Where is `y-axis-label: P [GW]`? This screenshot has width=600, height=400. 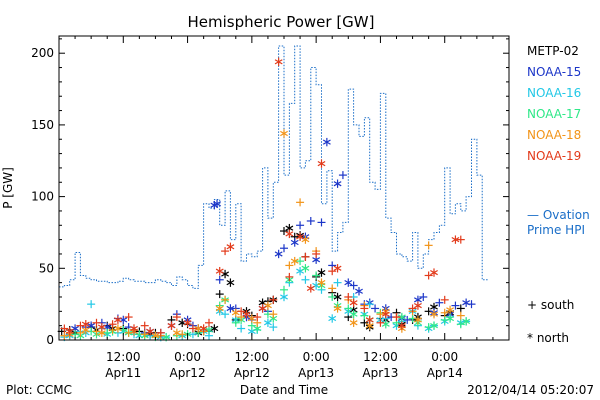 y-axis-label: P [GW] is located at coordinates (8, 188).